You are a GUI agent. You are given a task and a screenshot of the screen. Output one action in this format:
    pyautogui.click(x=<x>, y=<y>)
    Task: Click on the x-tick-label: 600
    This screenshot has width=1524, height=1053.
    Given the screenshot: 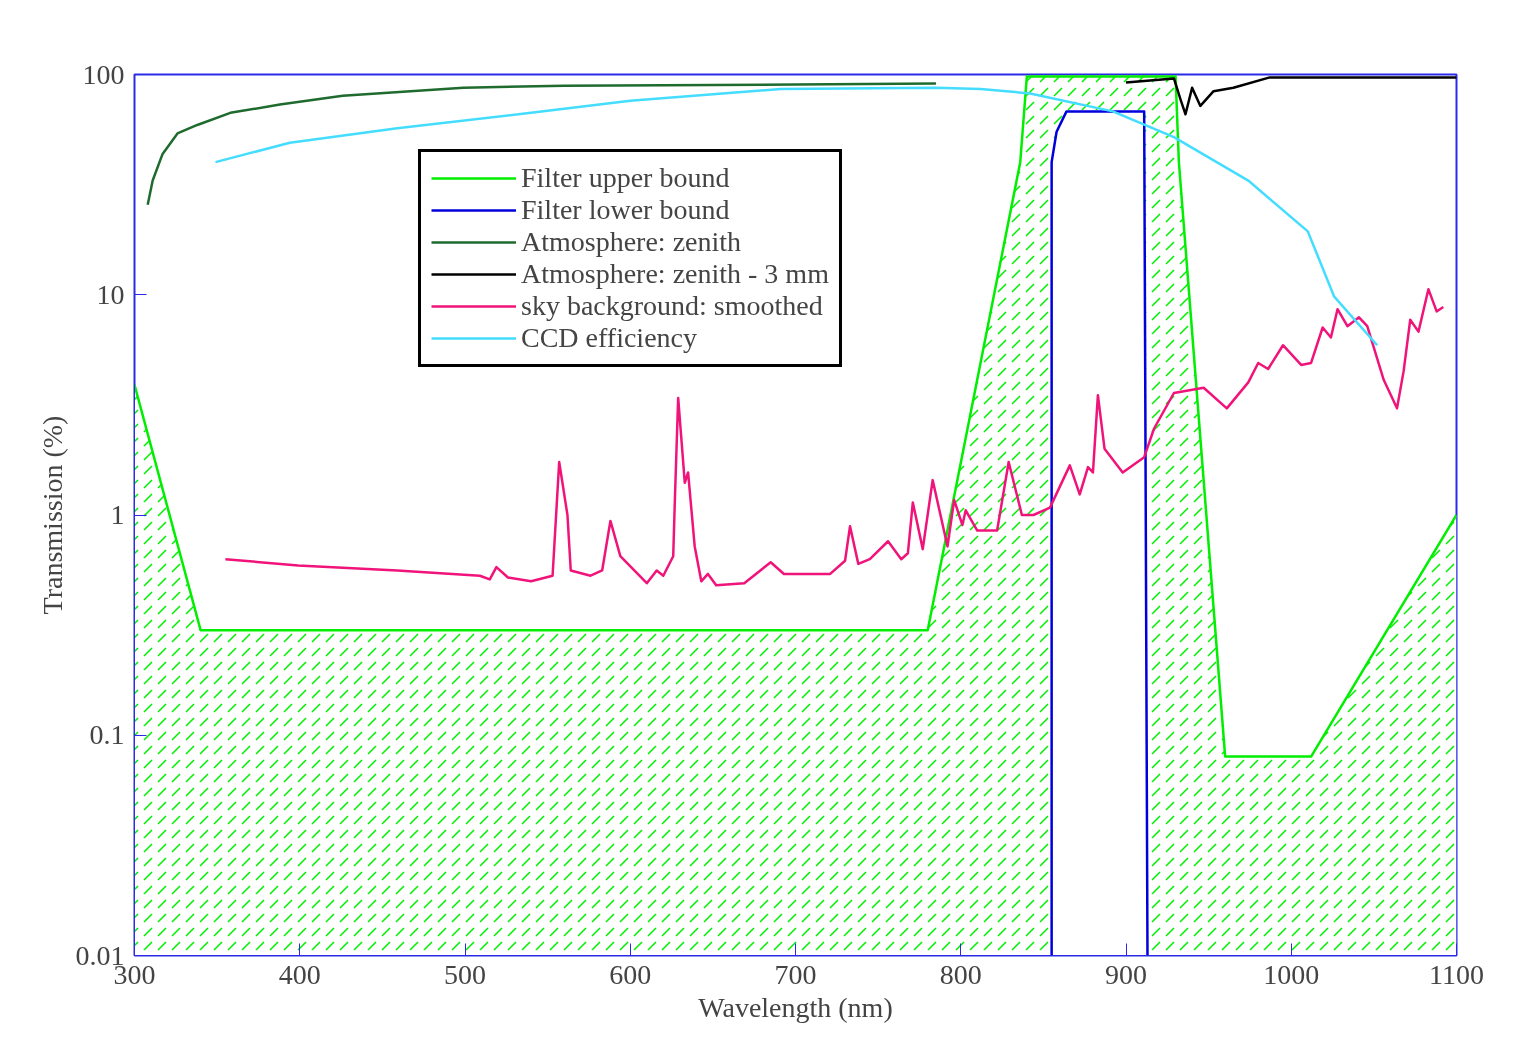 What is the action you would take?
    pyautogui.click(x=630, y=974)
    